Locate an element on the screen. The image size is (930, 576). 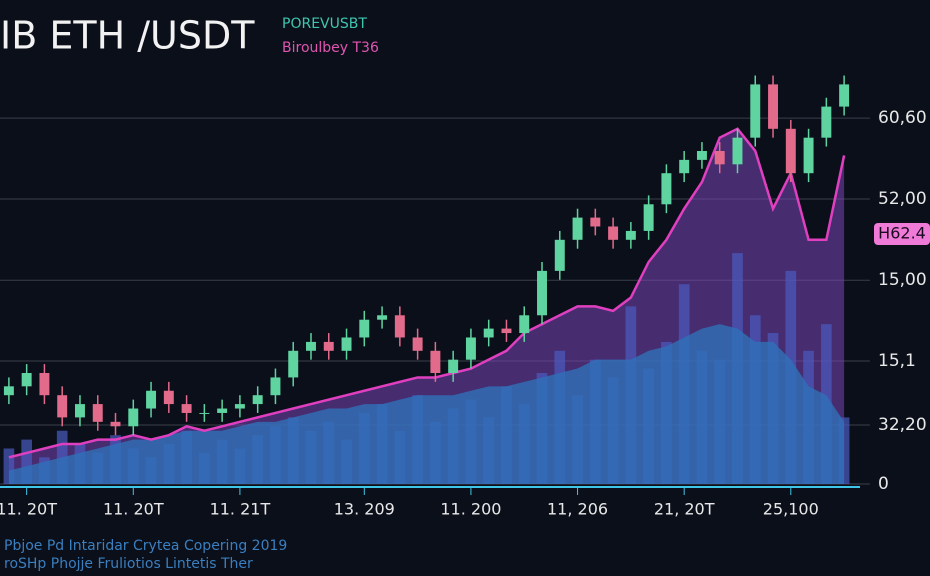
y-tick-label: 0 is located at coordinates (883, 484).